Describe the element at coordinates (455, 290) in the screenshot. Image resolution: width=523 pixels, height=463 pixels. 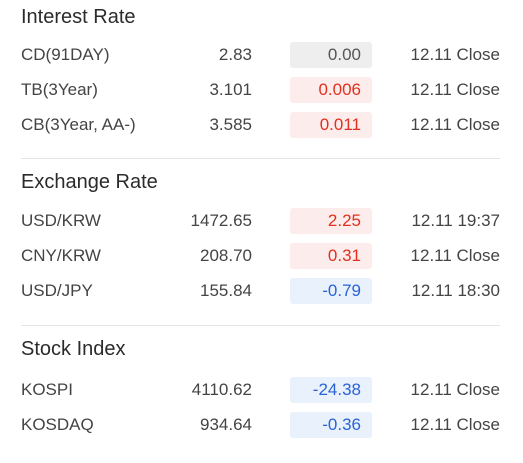
I see `indicator-time: 12.11 18:30` at that location.